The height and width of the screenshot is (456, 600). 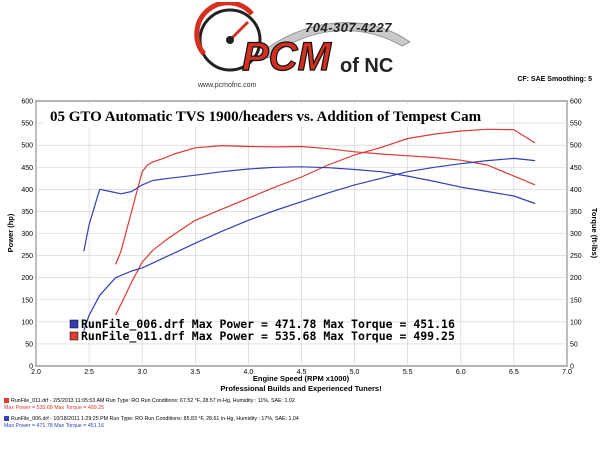 I want to click on x-tick-label: 3.0, so click(x=142, y=372).